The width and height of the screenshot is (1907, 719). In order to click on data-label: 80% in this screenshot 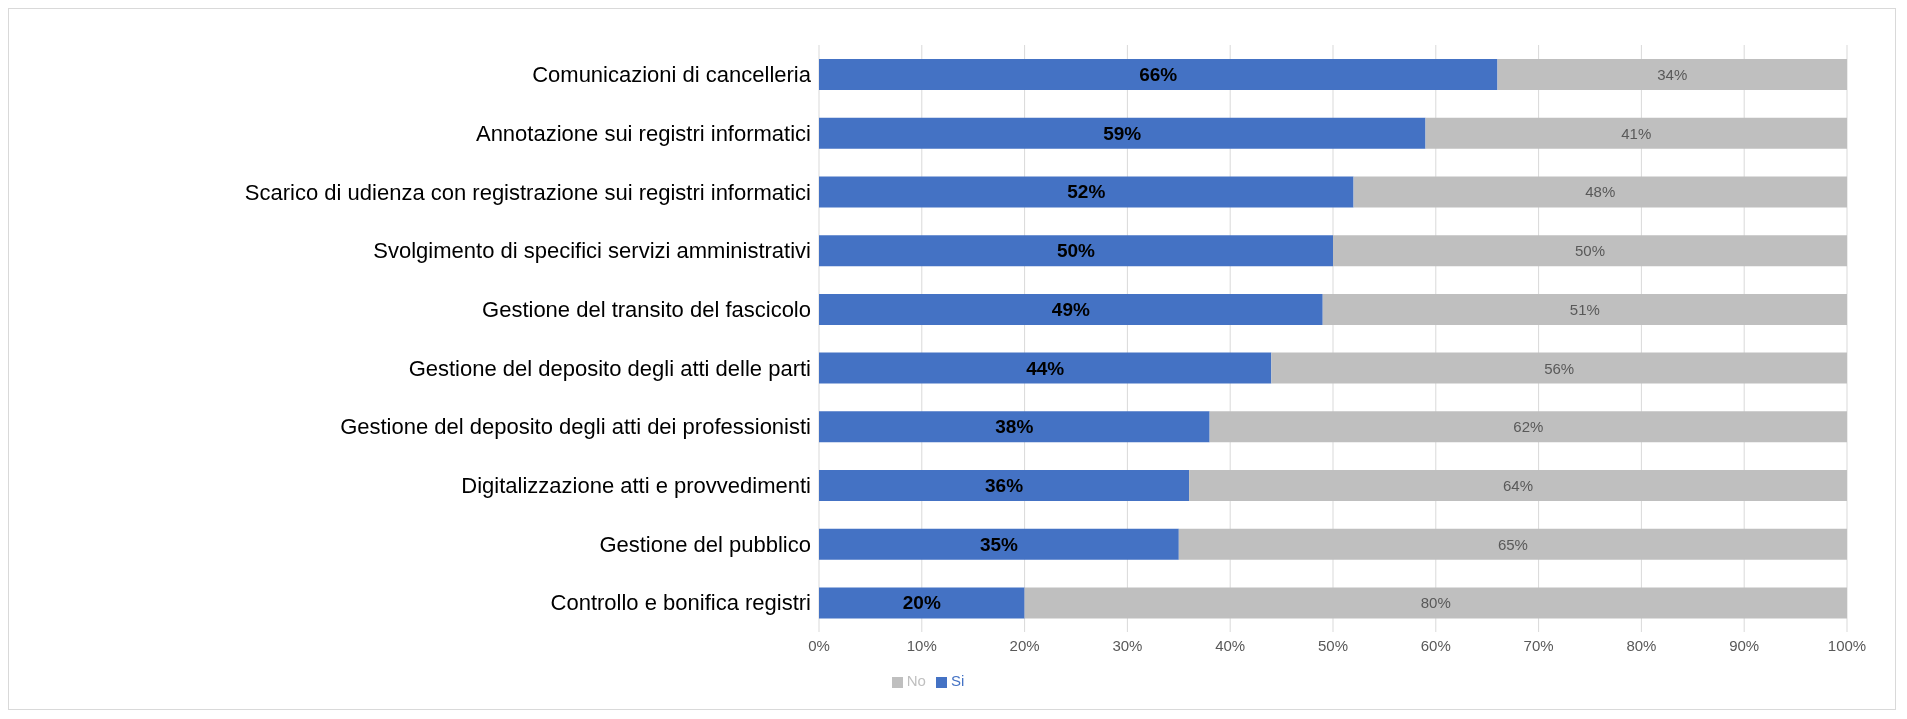, I will do `click(1435, 603)`.